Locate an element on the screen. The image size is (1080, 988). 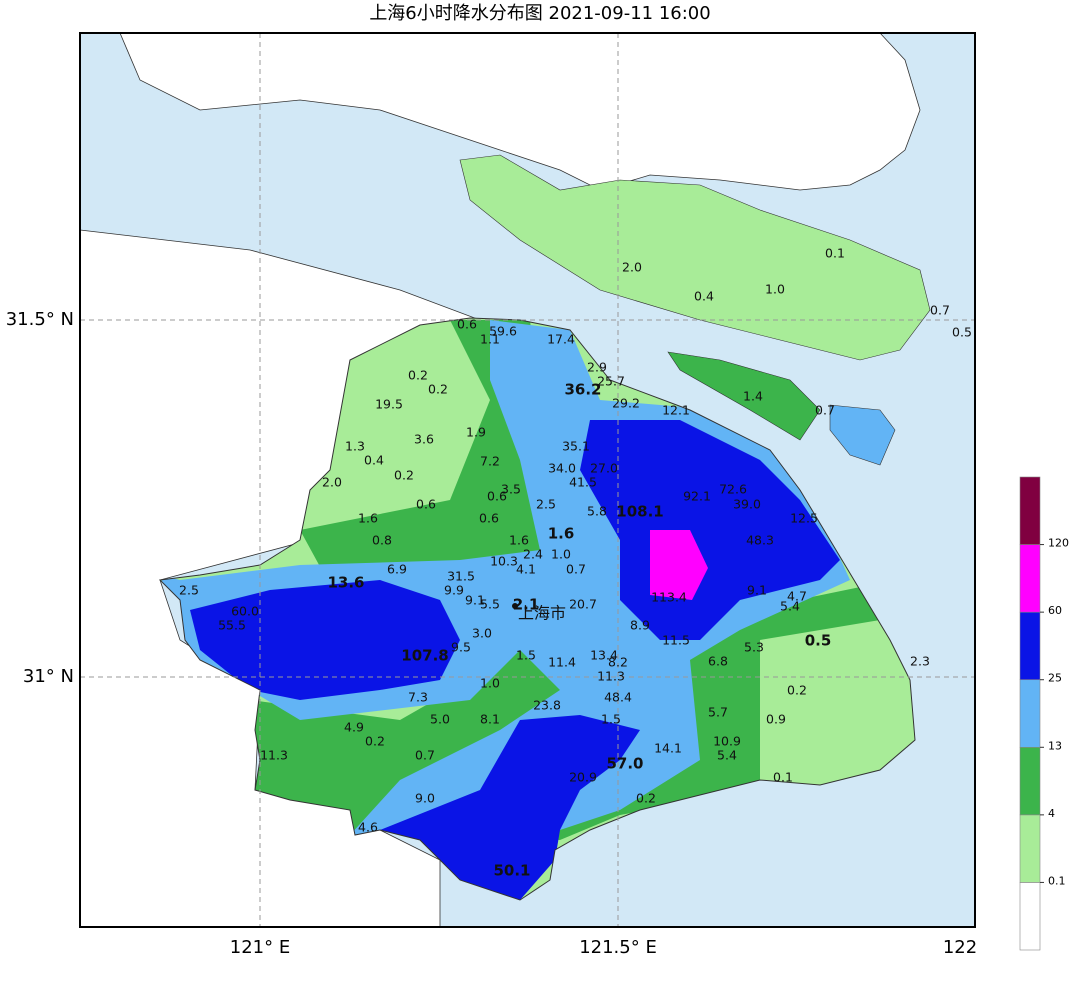
map-title: 上海6小时降水分布图 2021-09-11 16:00 is located at coordinates (539, 13).